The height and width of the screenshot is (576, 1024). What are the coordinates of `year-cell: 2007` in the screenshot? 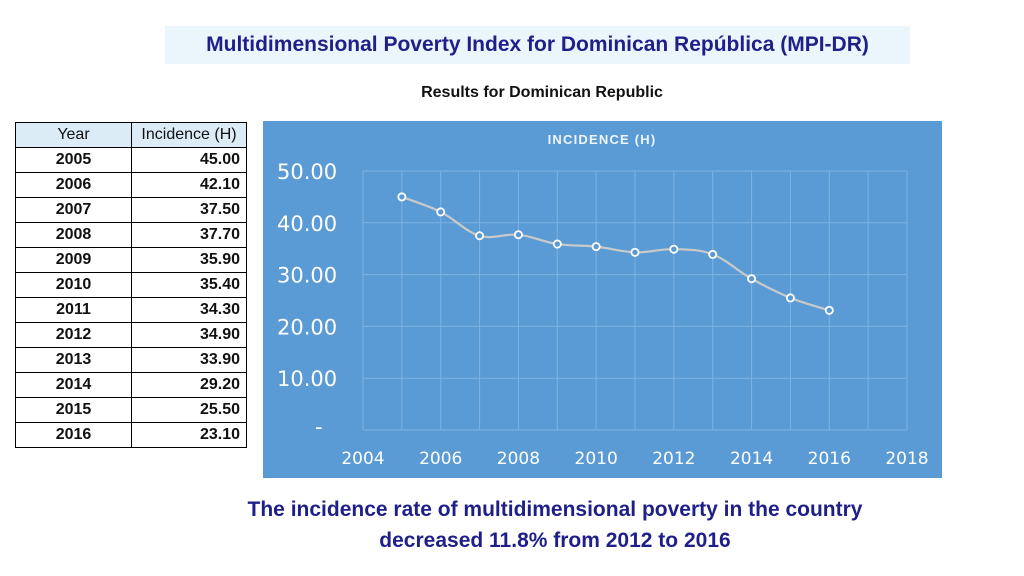 It's located at (73, 210).